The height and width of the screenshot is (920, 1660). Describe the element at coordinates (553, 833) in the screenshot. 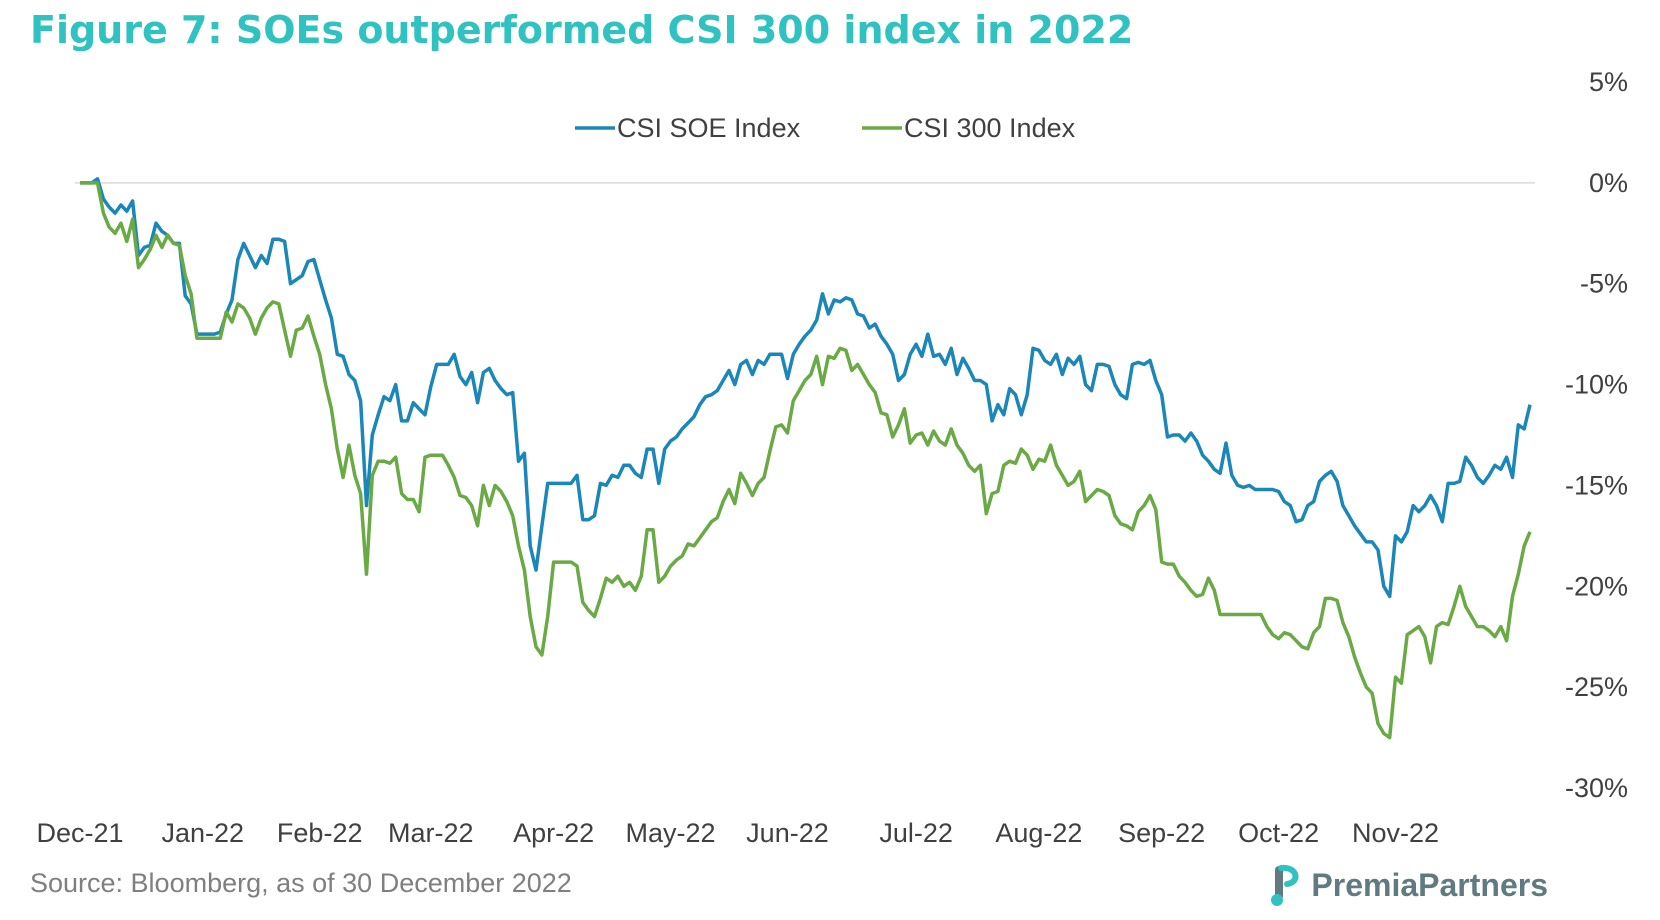

I see `x-tick-label: Apr-22` at that location.